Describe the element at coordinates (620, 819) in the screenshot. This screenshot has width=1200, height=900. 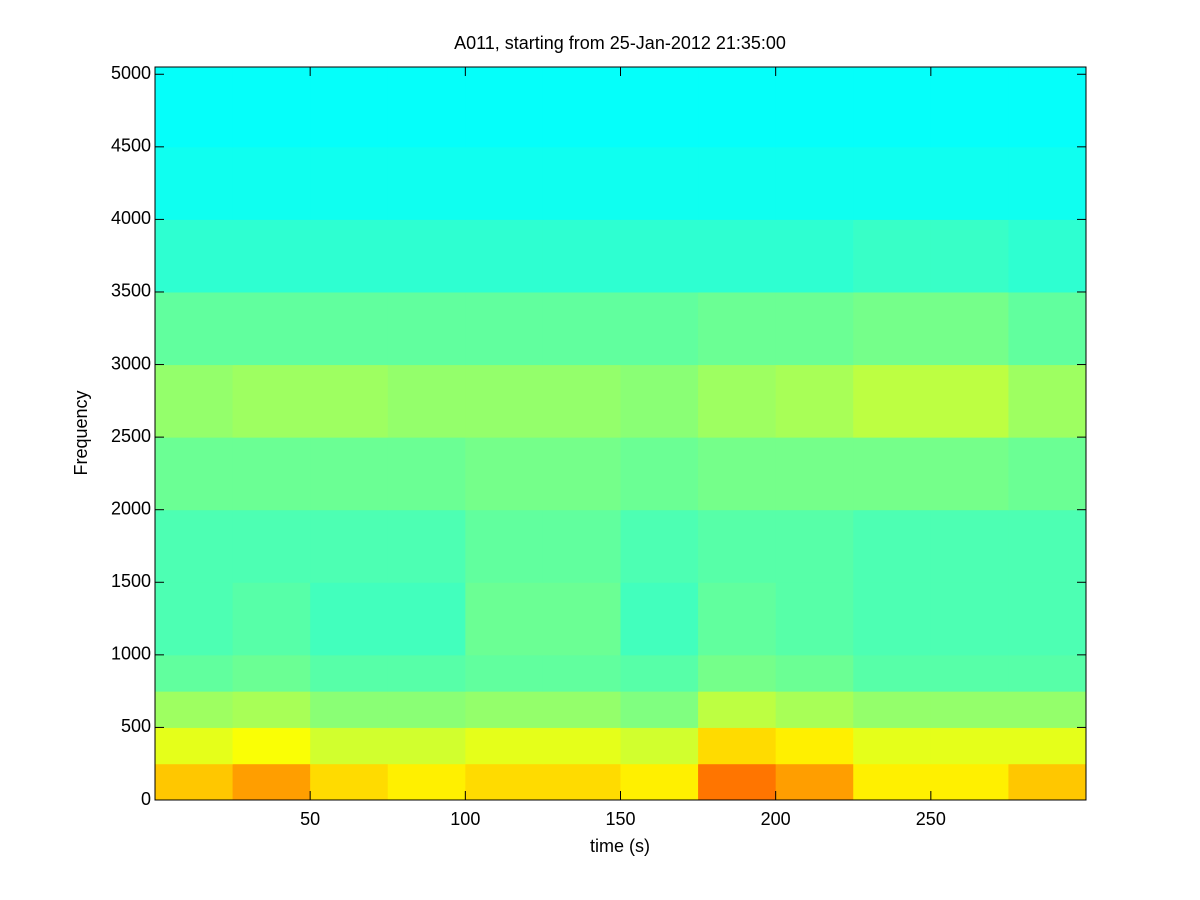
I see `x-tick-label: 150` at that location.